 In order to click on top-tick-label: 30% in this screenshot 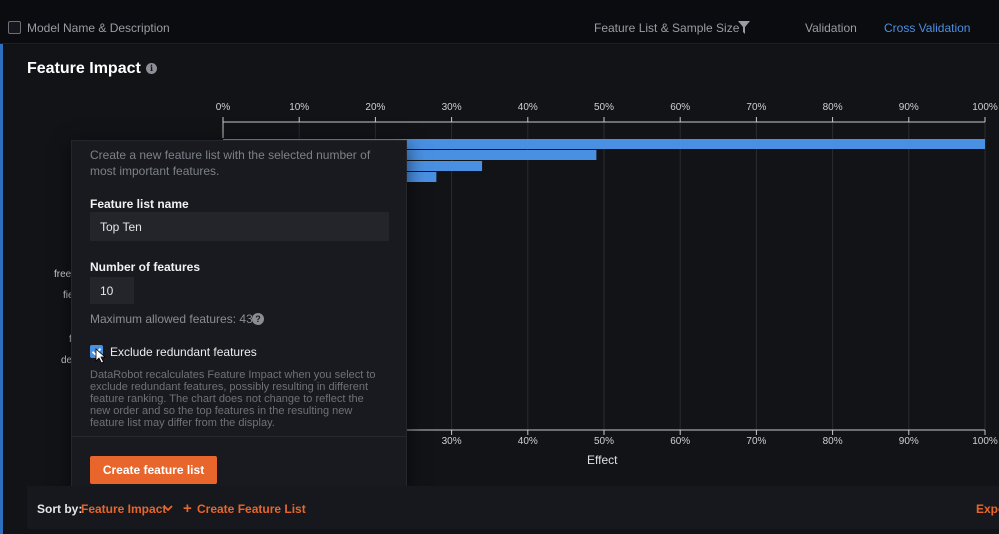, I will do `click(452, 107)`.